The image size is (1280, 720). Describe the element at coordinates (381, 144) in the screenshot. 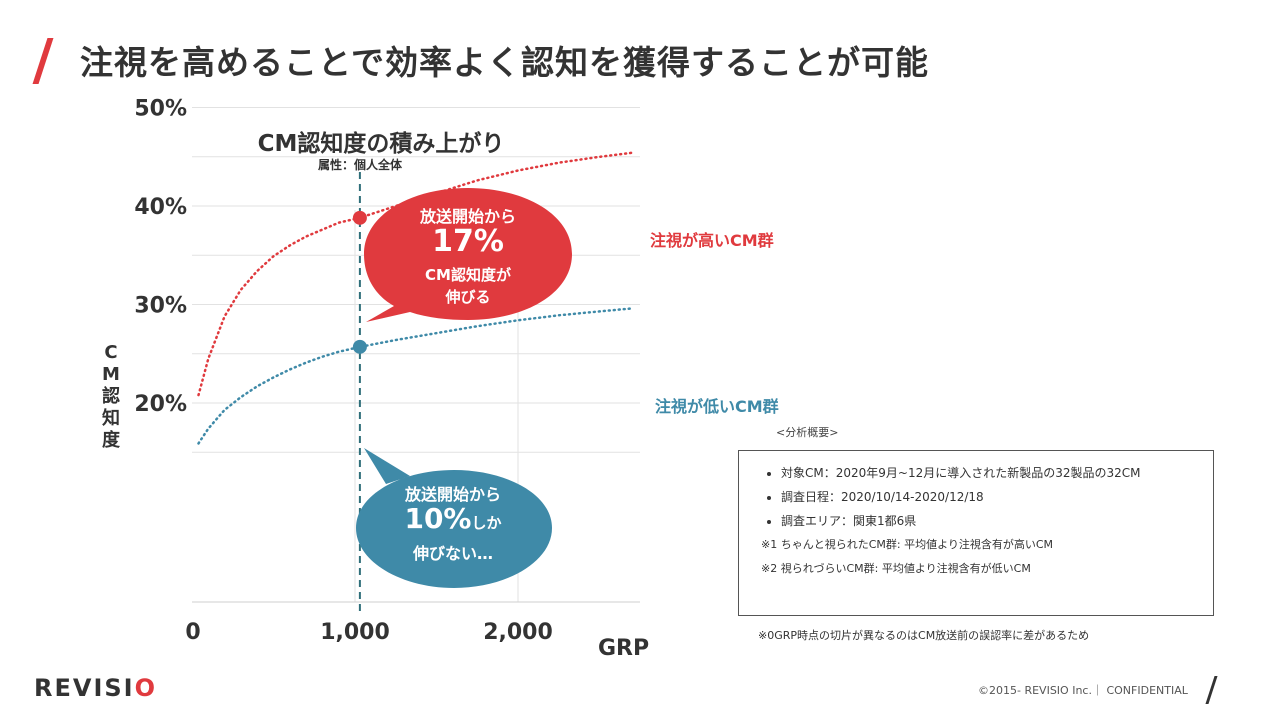

I see `chart-title: CM認知度の積み上がり` at that location.